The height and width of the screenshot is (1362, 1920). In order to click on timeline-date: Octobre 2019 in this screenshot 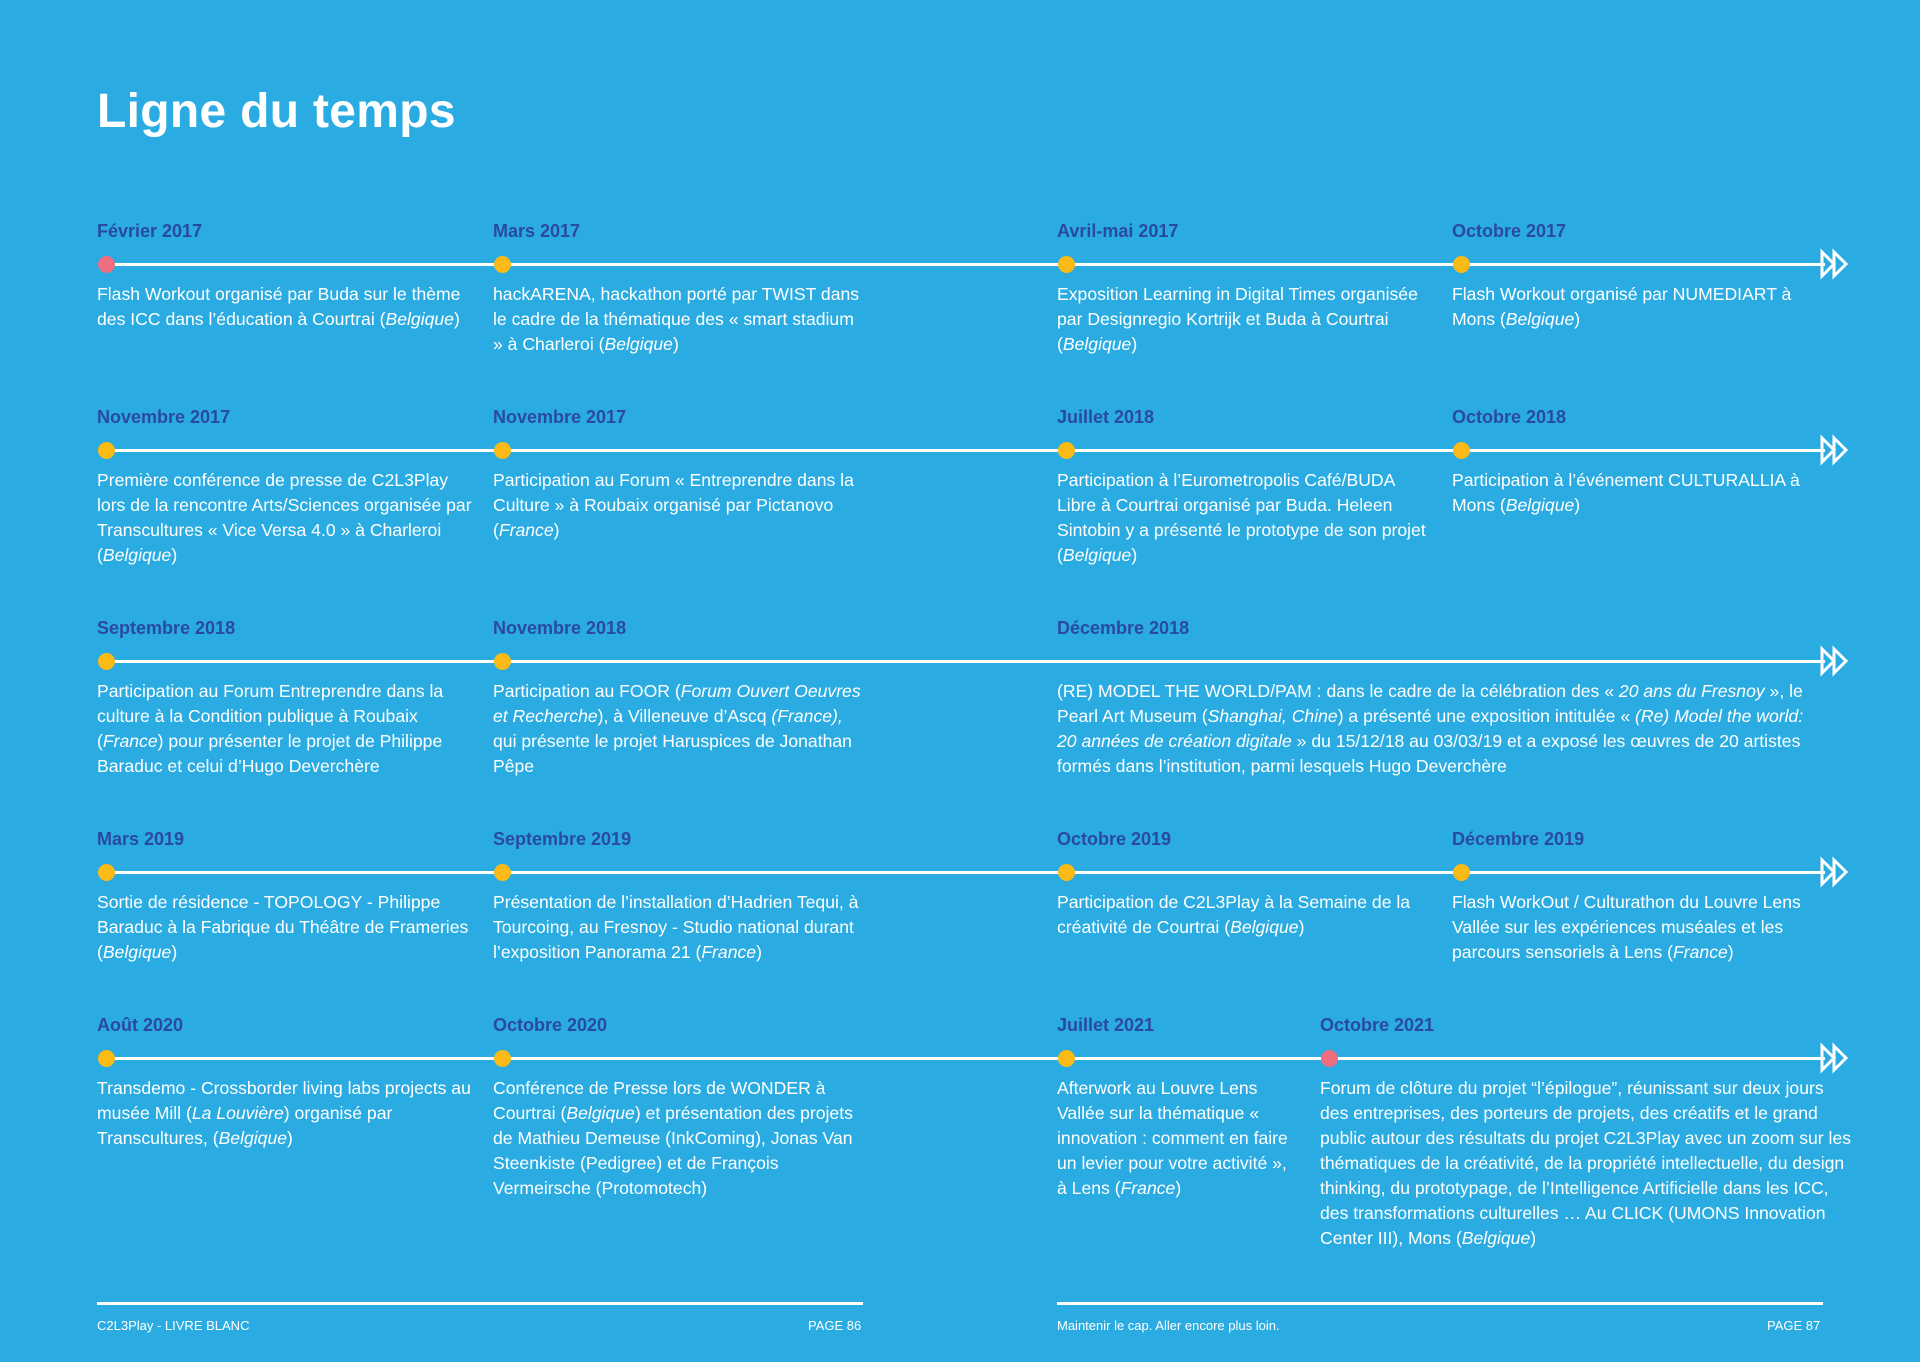, I will do `click(1114, 839)`.